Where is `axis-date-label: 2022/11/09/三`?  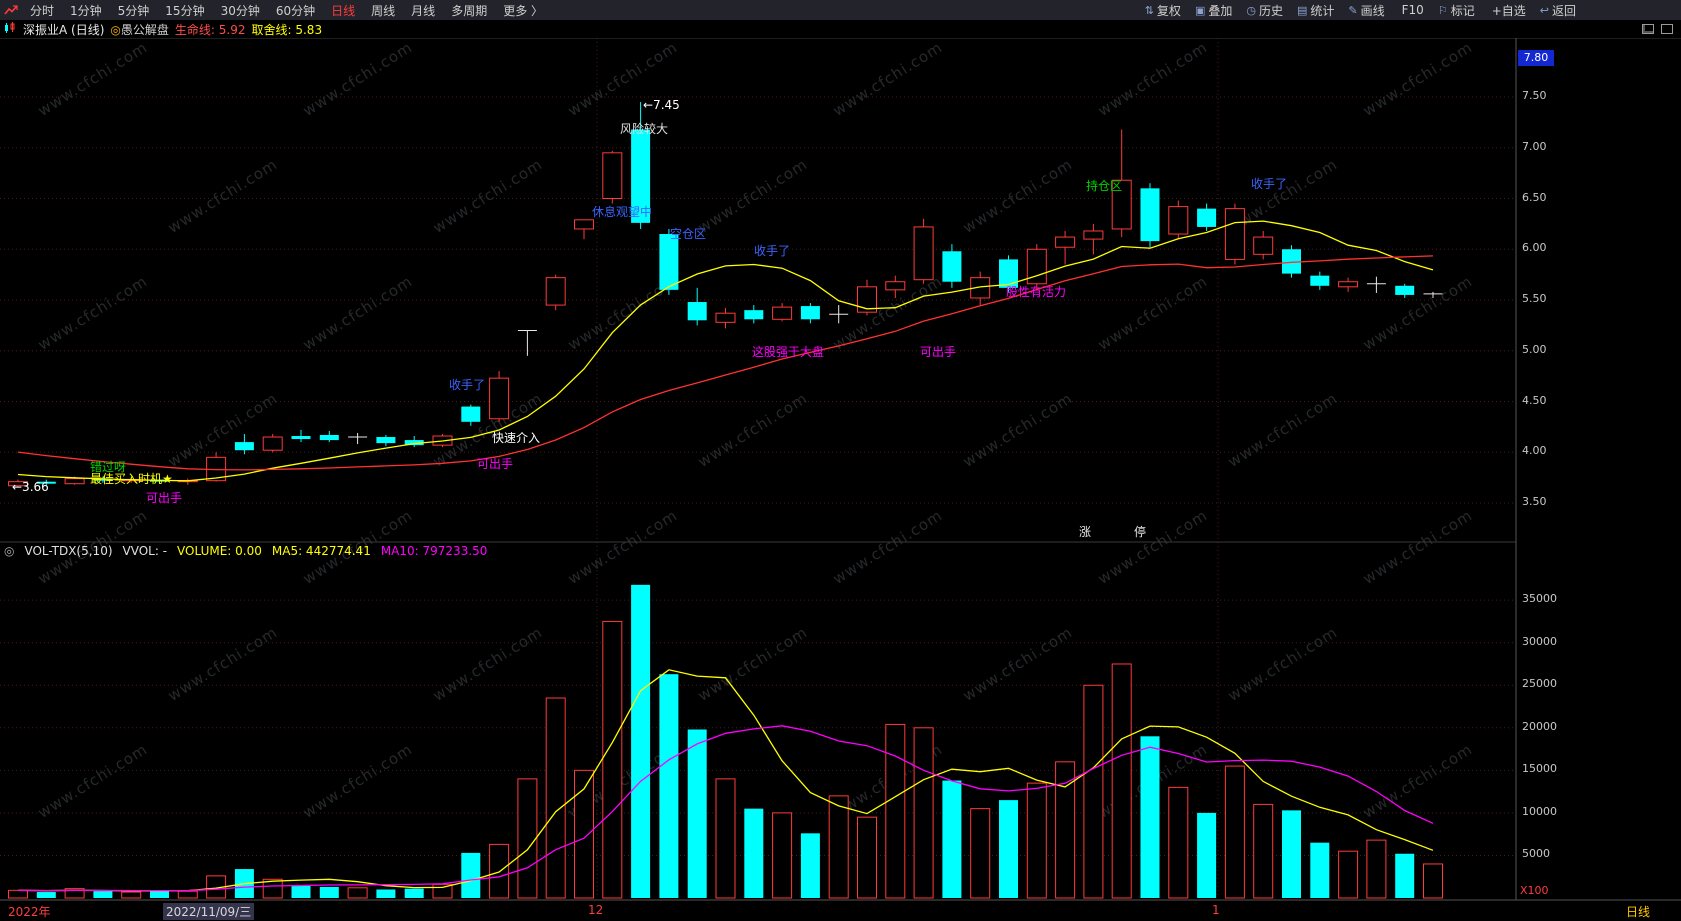 axis-date-label: 2022/11/09/三 is located at coordinates (209, 911).